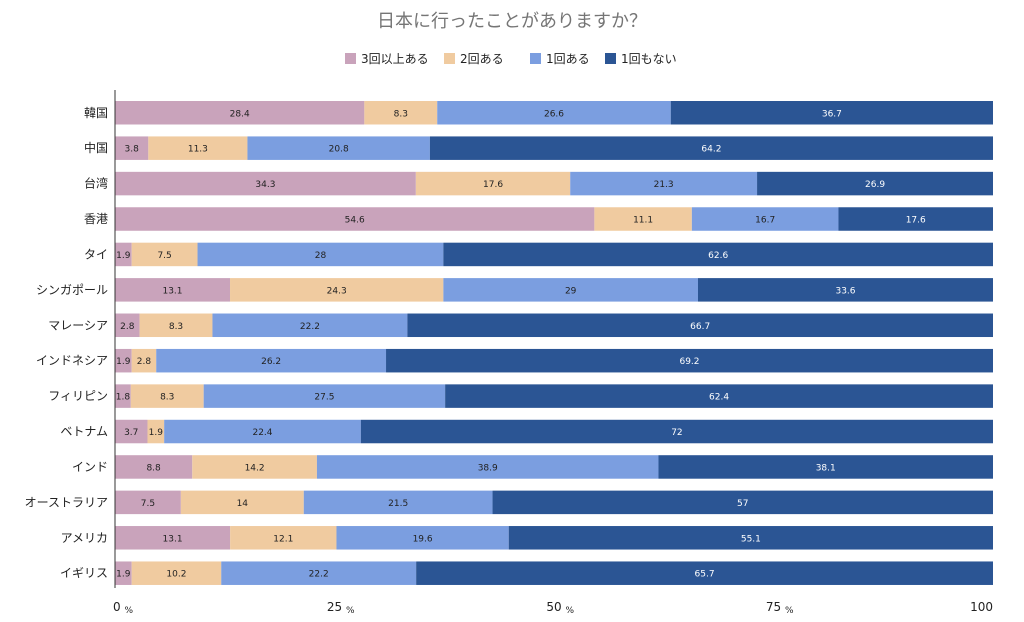  I want to click on x-tick-label: 50, so click(553, 607).